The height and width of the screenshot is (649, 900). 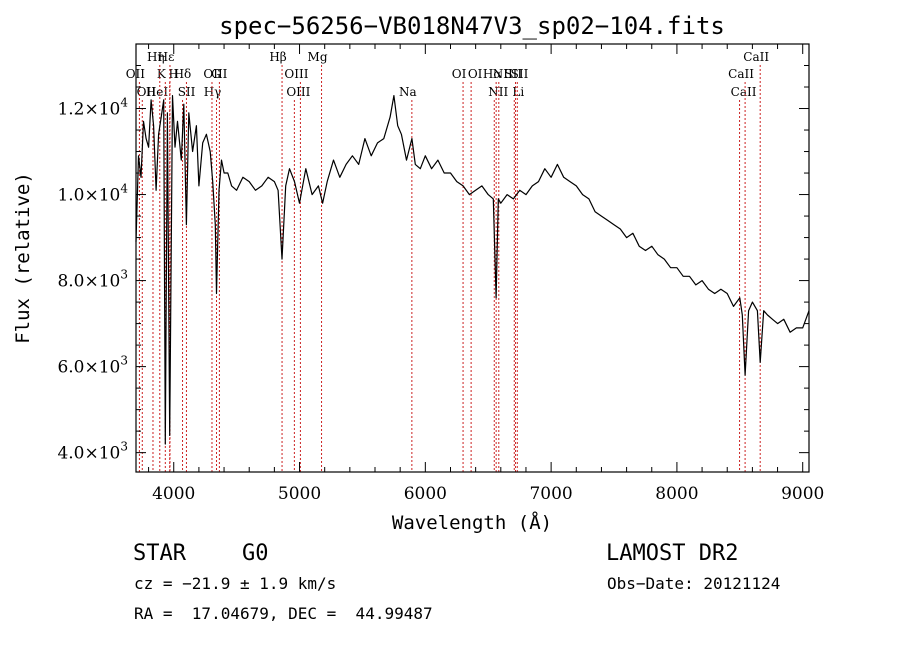 What do you see at coordinates (92, 108) in the screenshot?
I see `y-tick-label: 1.2×10⁴` at bounding box center [92, 108].